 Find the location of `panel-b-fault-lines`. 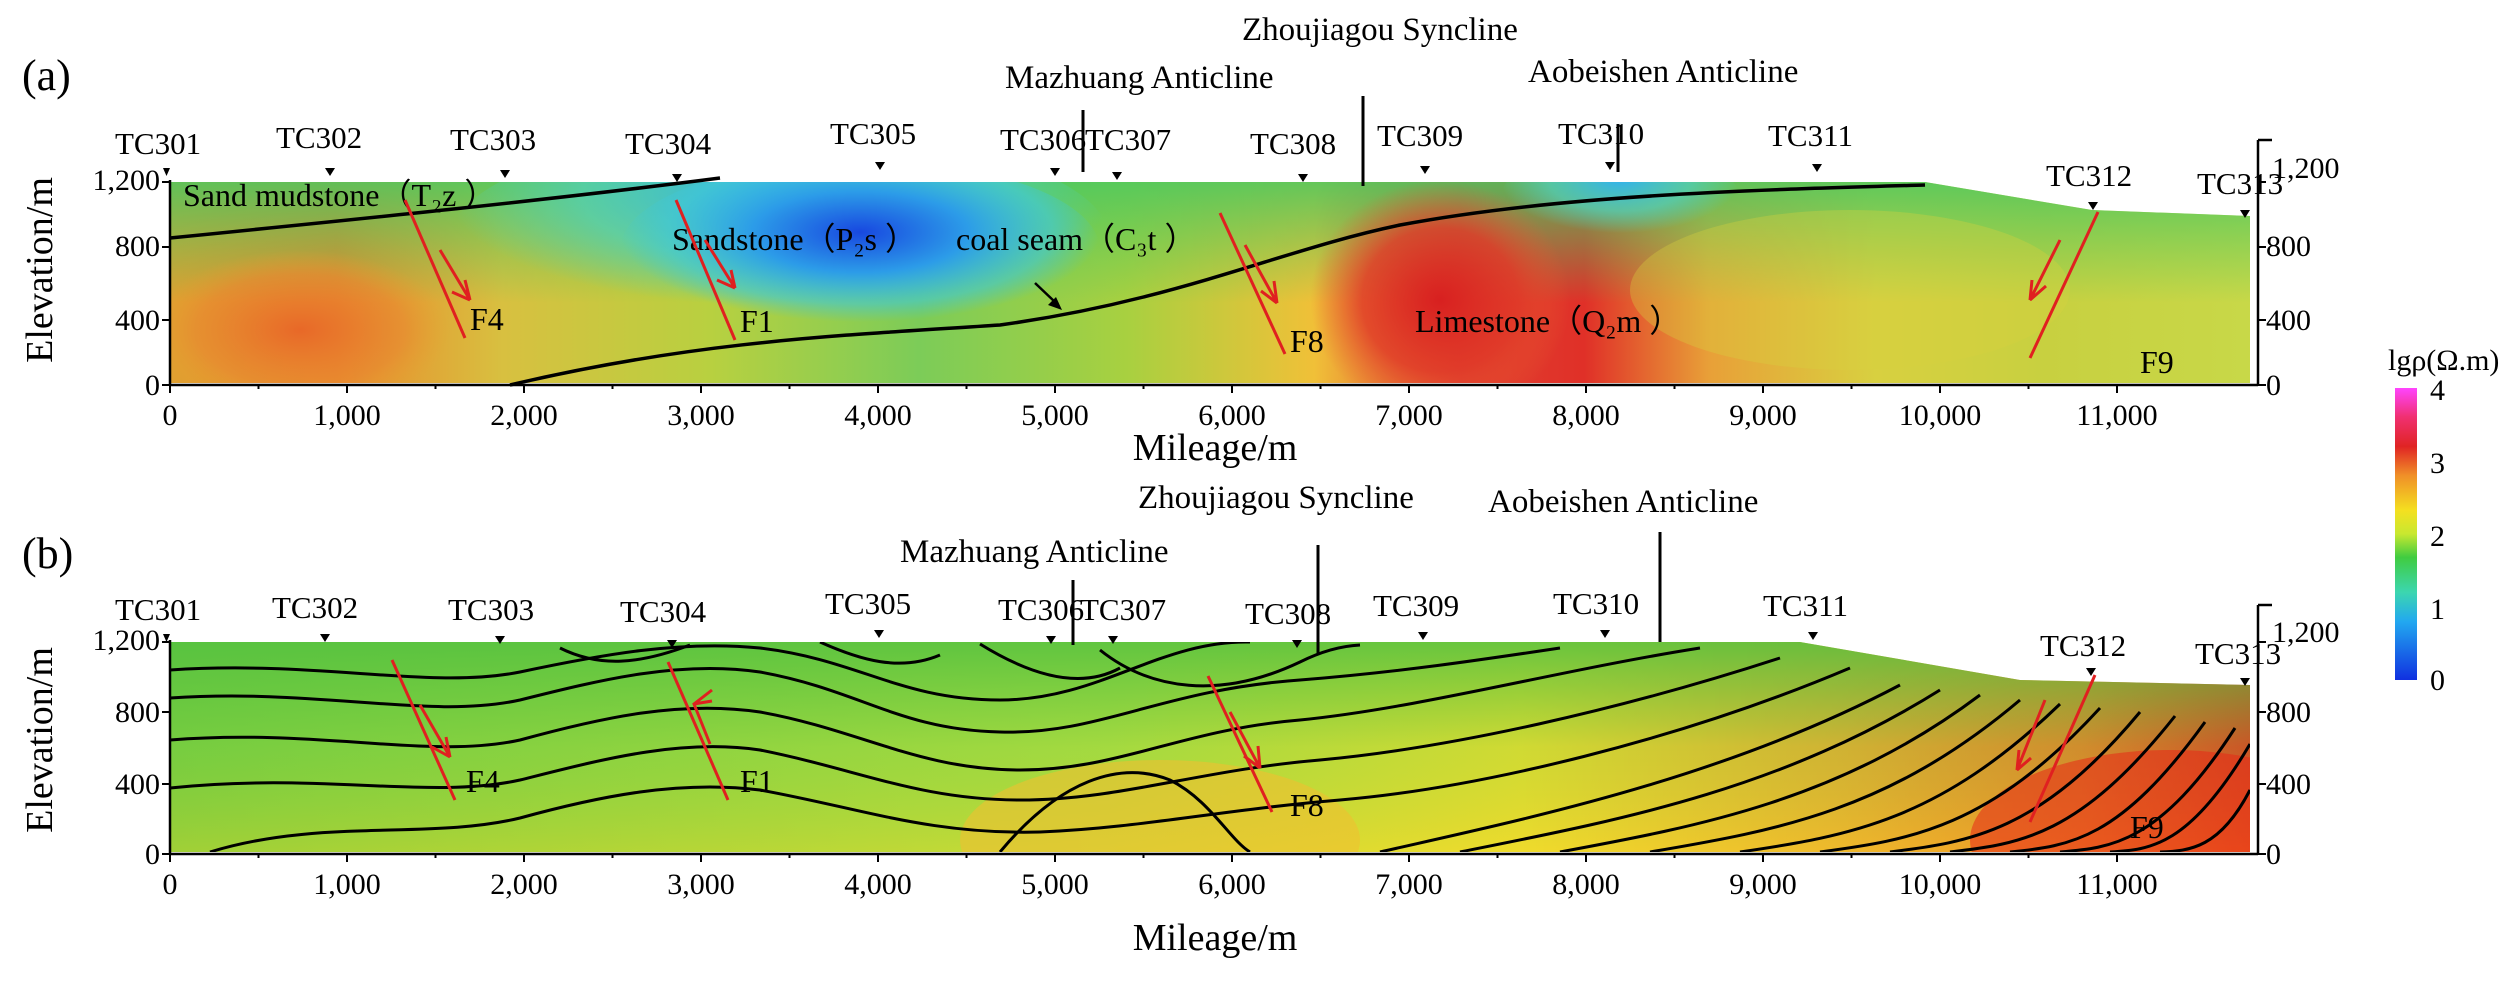

panel-b-fault-lines is located at coordinates (1243, 741).